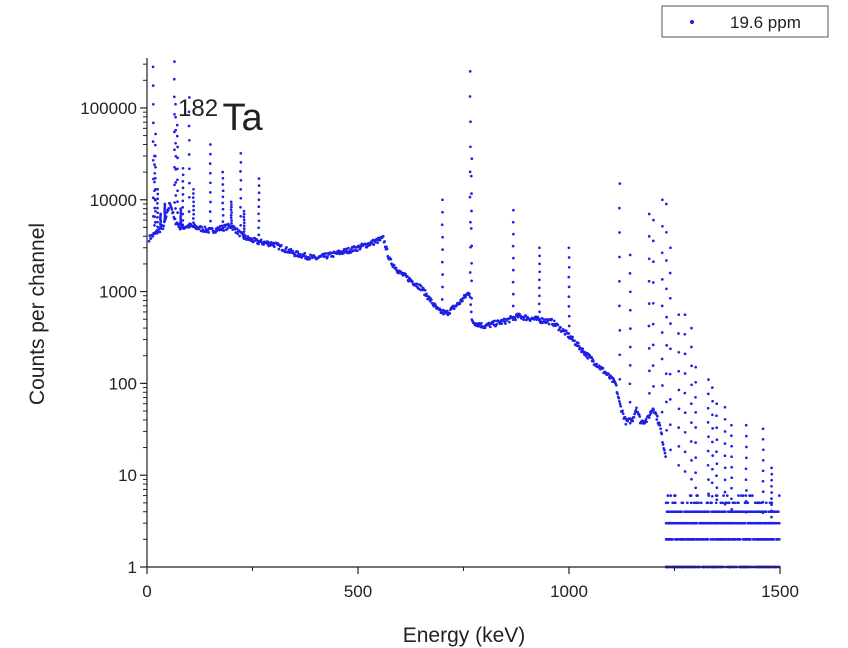 The height and width of the screenshot is (648, 848). Describe the element at coordinates (464, 635) in the screenshot. I see `x-axis-title: Energy (keV)` at that location.